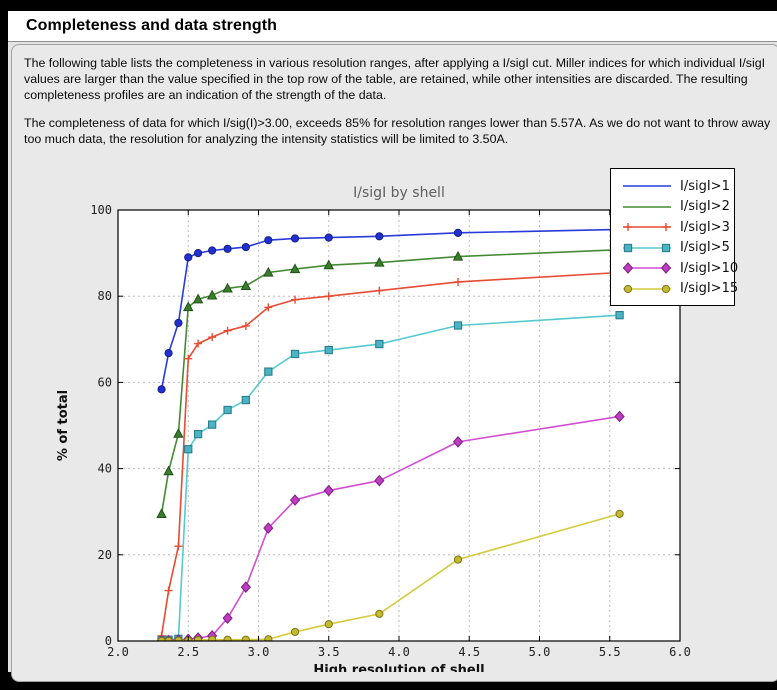 This screenshot has width=777, height=690. I want to click on legend-item: I/sigI>2, so click(675, 207).